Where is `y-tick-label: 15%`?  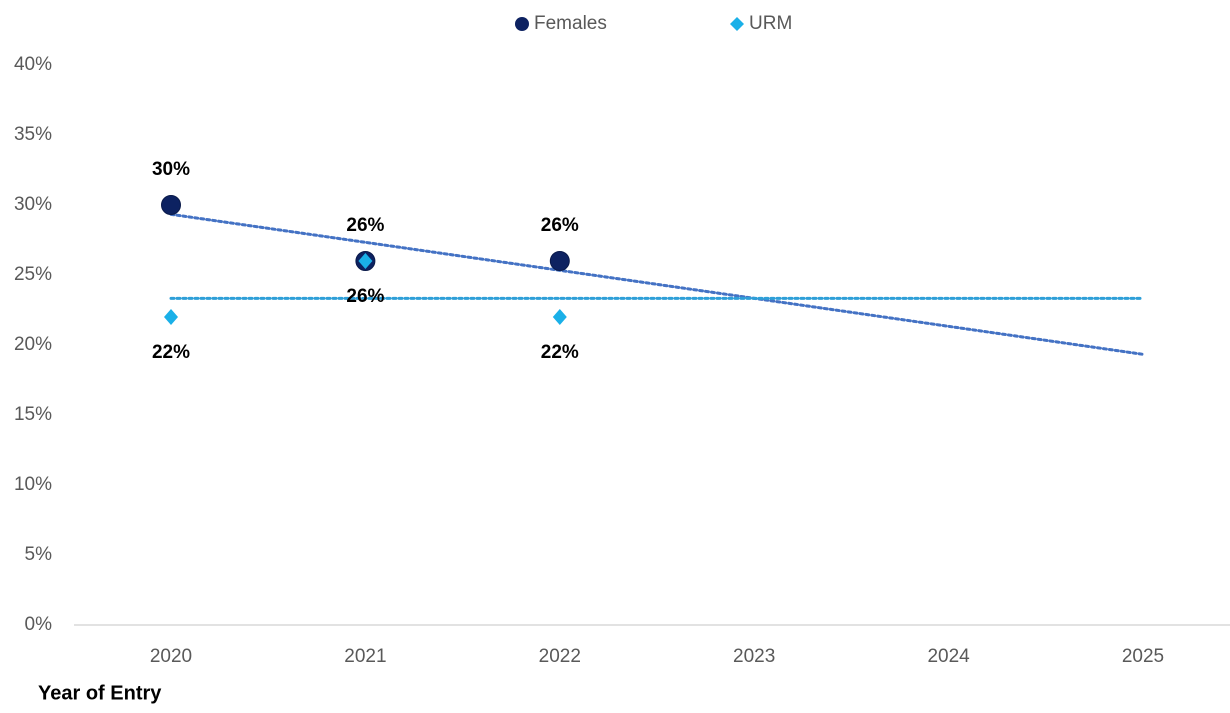 y-tick-label: 15% is located at coordinates (33, 414).